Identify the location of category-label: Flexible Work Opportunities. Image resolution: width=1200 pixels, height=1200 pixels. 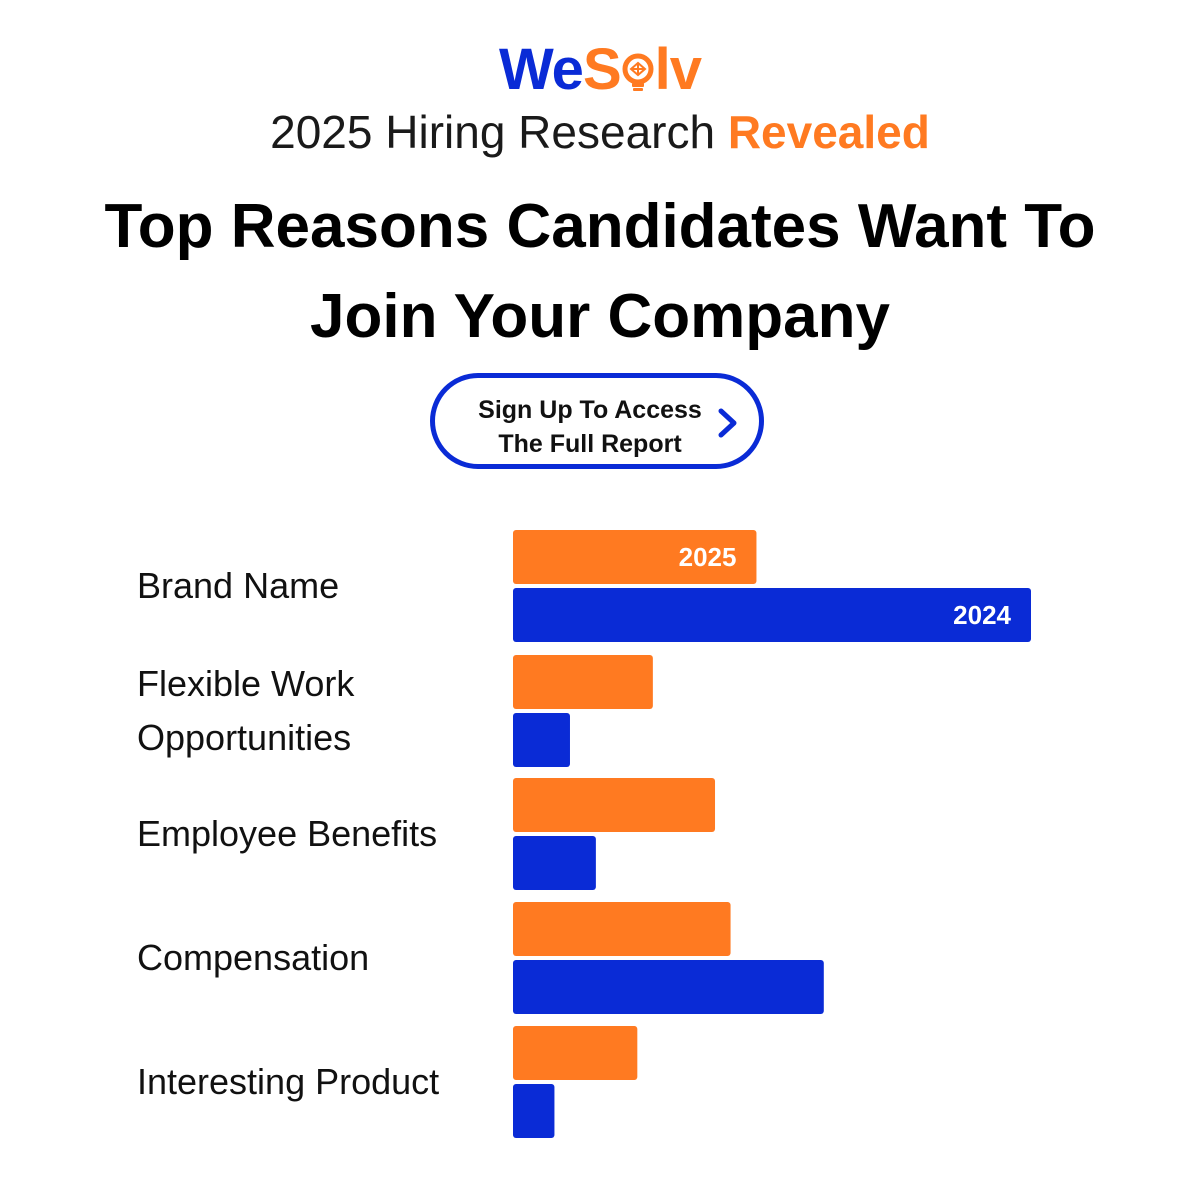
(246, 710).